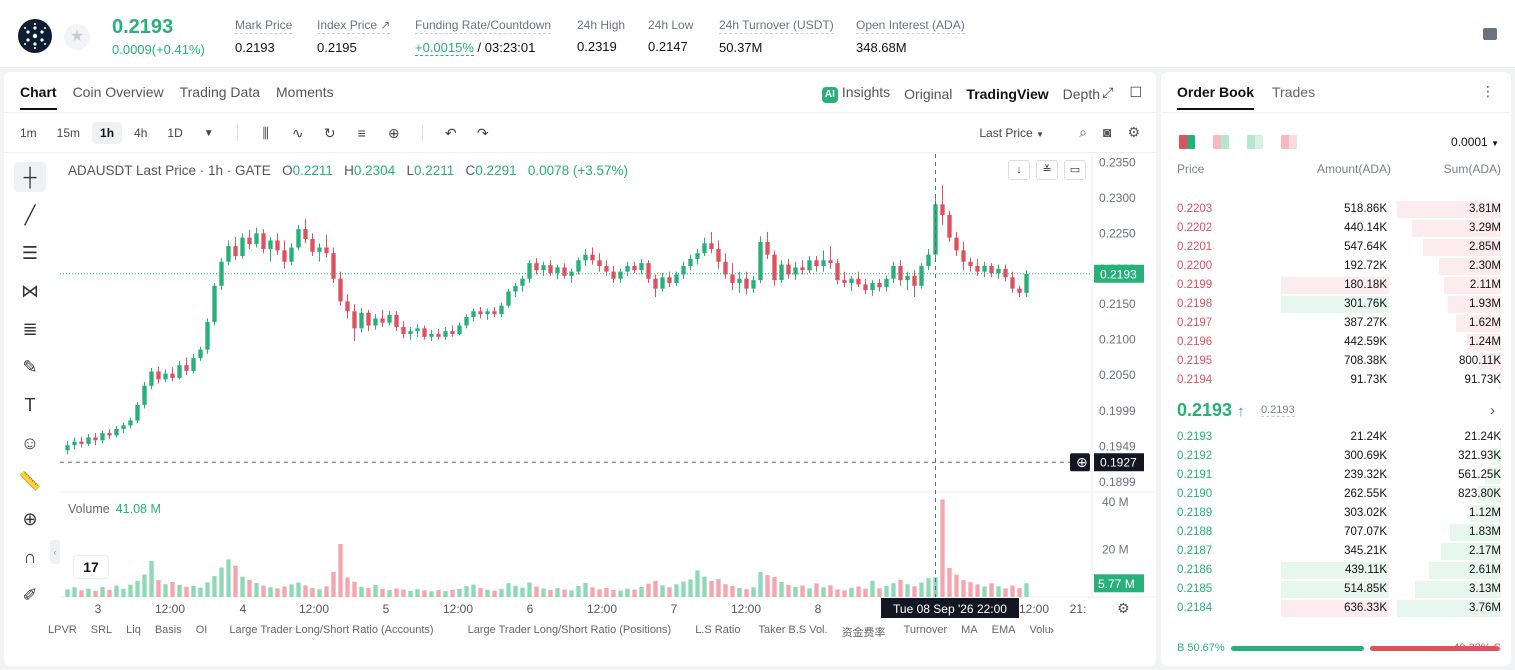 The height and width of the screenshot is (670, 1515). Describe the element at coordinates (1336, 361) in the screenshot. I see `ask-row: 0.2195 708.38K 800.11K` at that location.